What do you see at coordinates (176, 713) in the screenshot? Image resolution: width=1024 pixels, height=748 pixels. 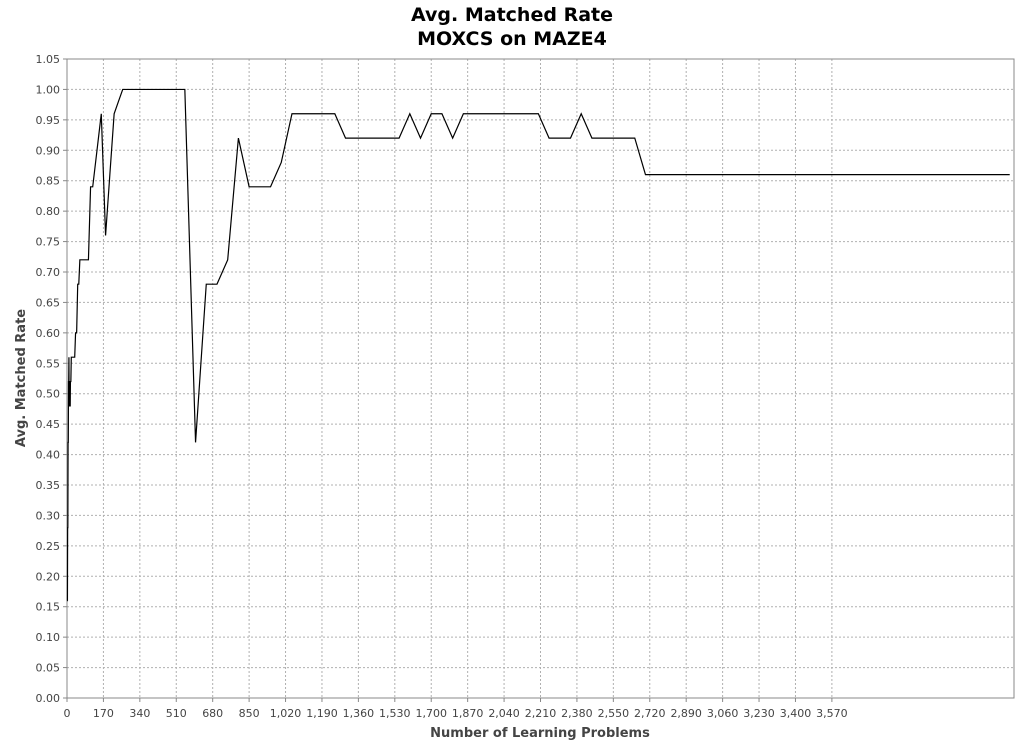 I see `x-tick-label: 510` at bounding box center [176, 713].